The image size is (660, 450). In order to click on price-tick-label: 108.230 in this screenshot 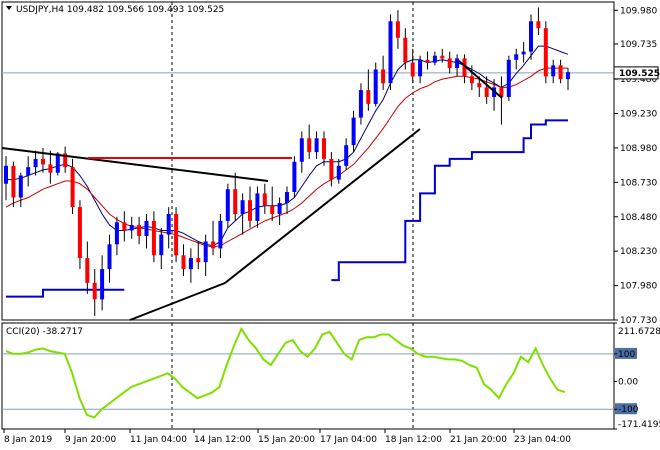, I will do `click(638, 252)`.